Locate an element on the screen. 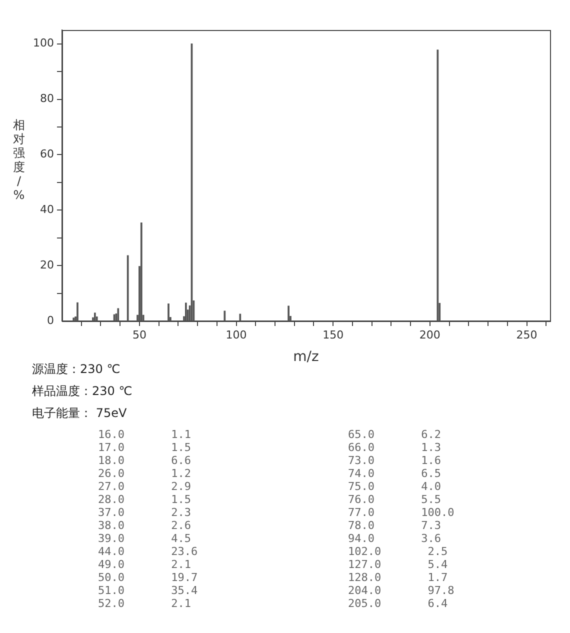 The image size is (570, 633). text: 28.0 1.5 is located at coordinates (145, 499).